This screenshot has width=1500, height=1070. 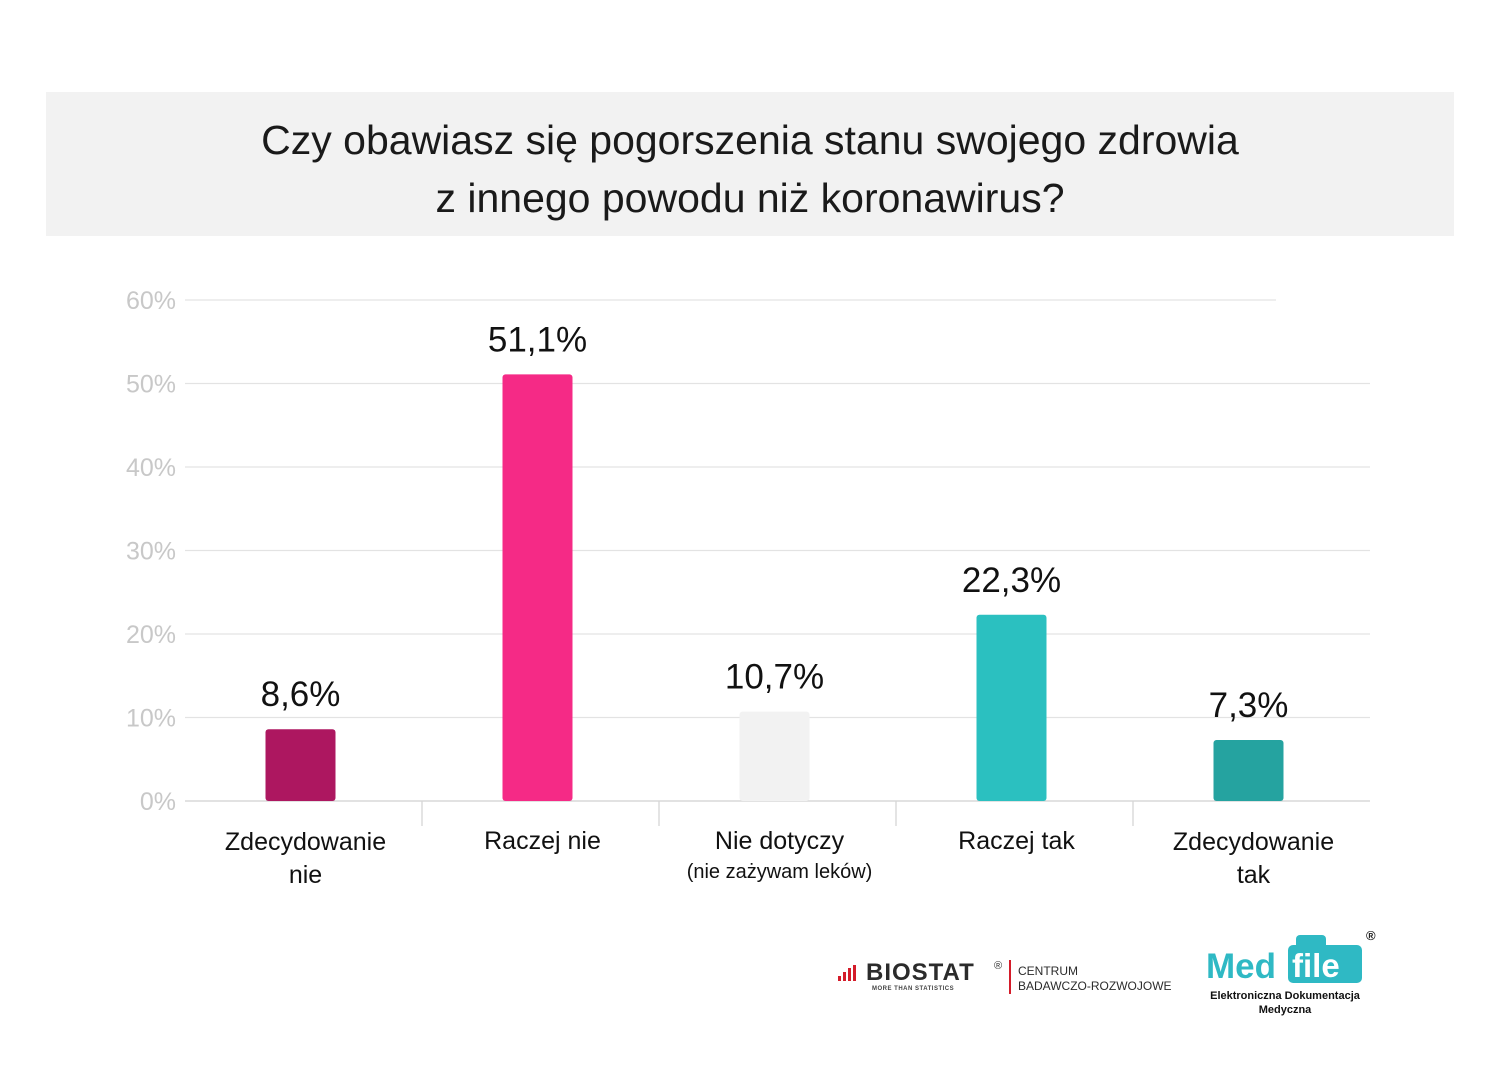 What do you see at coordinates (750, 198) in the screenshot?
I see `chart-title-line-2: z innego powodu niż koronawirus?` at bounding box center [750, 198].